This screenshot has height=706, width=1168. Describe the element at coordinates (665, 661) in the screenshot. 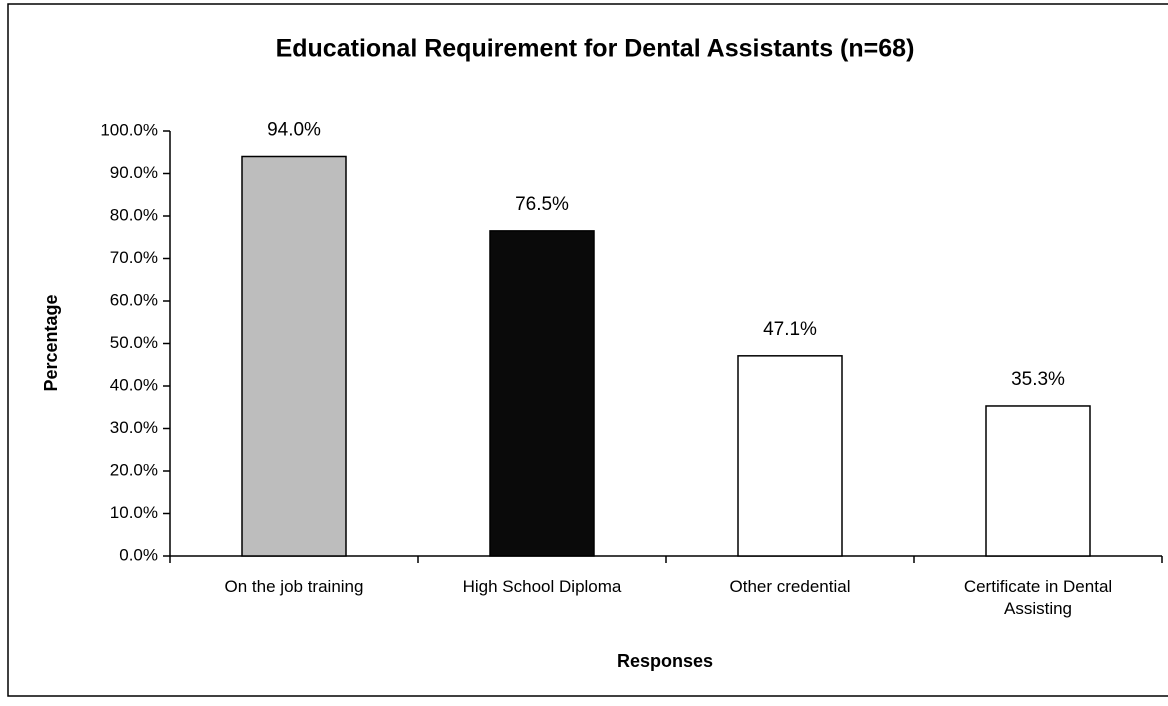

I see `x-axis-label: Responses` at that location.